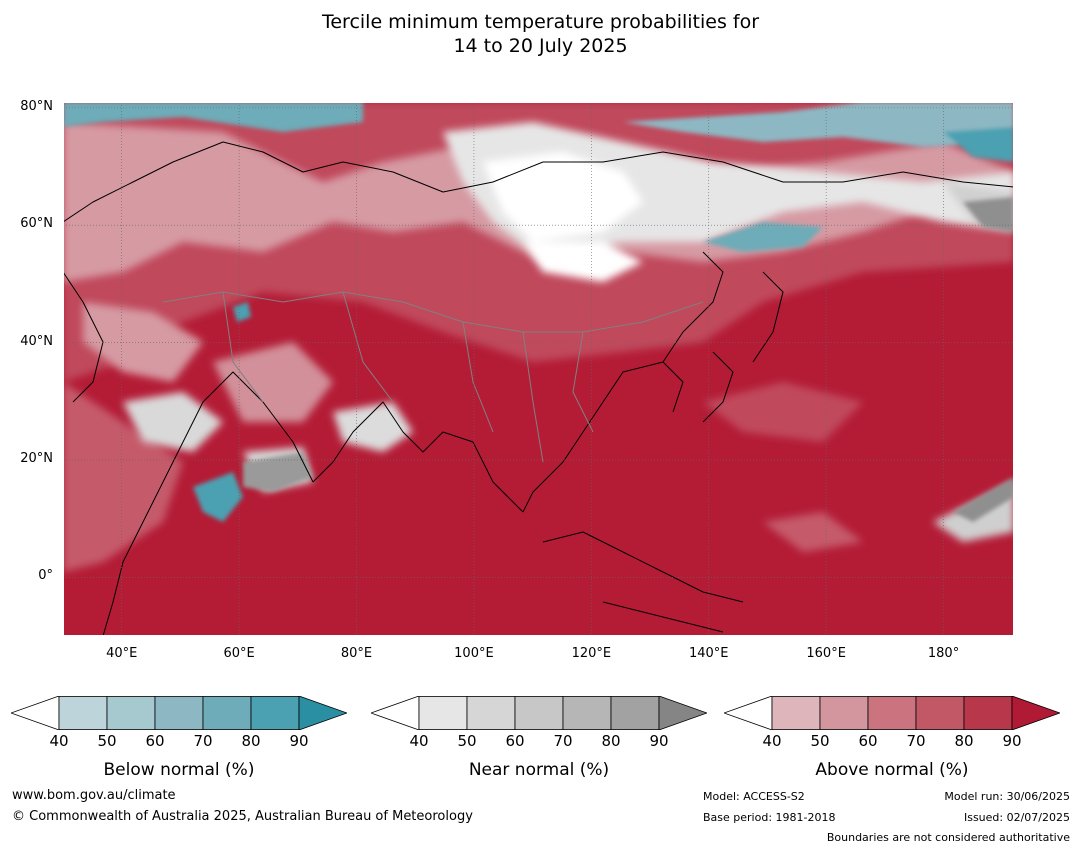 The image size is (1081, 850). I want to click on country-boundaries, so click(433, 377).